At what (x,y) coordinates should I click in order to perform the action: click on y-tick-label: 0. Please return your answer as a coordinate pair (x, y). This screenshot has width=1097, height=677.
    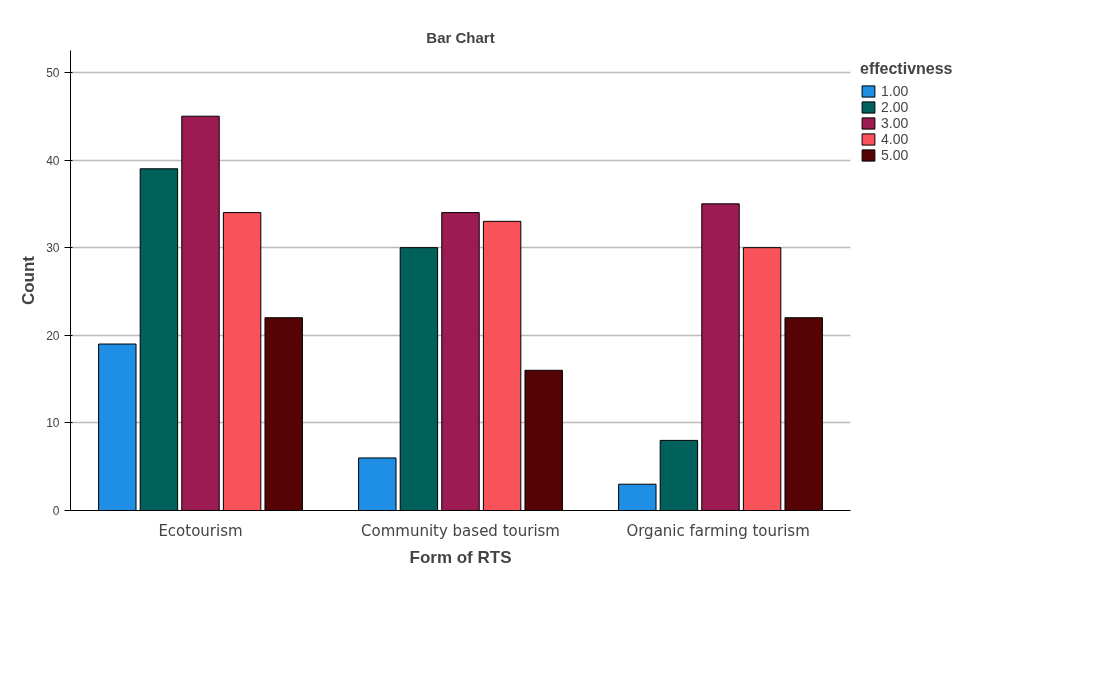
    Looking at the image, I should click on (56, 511).